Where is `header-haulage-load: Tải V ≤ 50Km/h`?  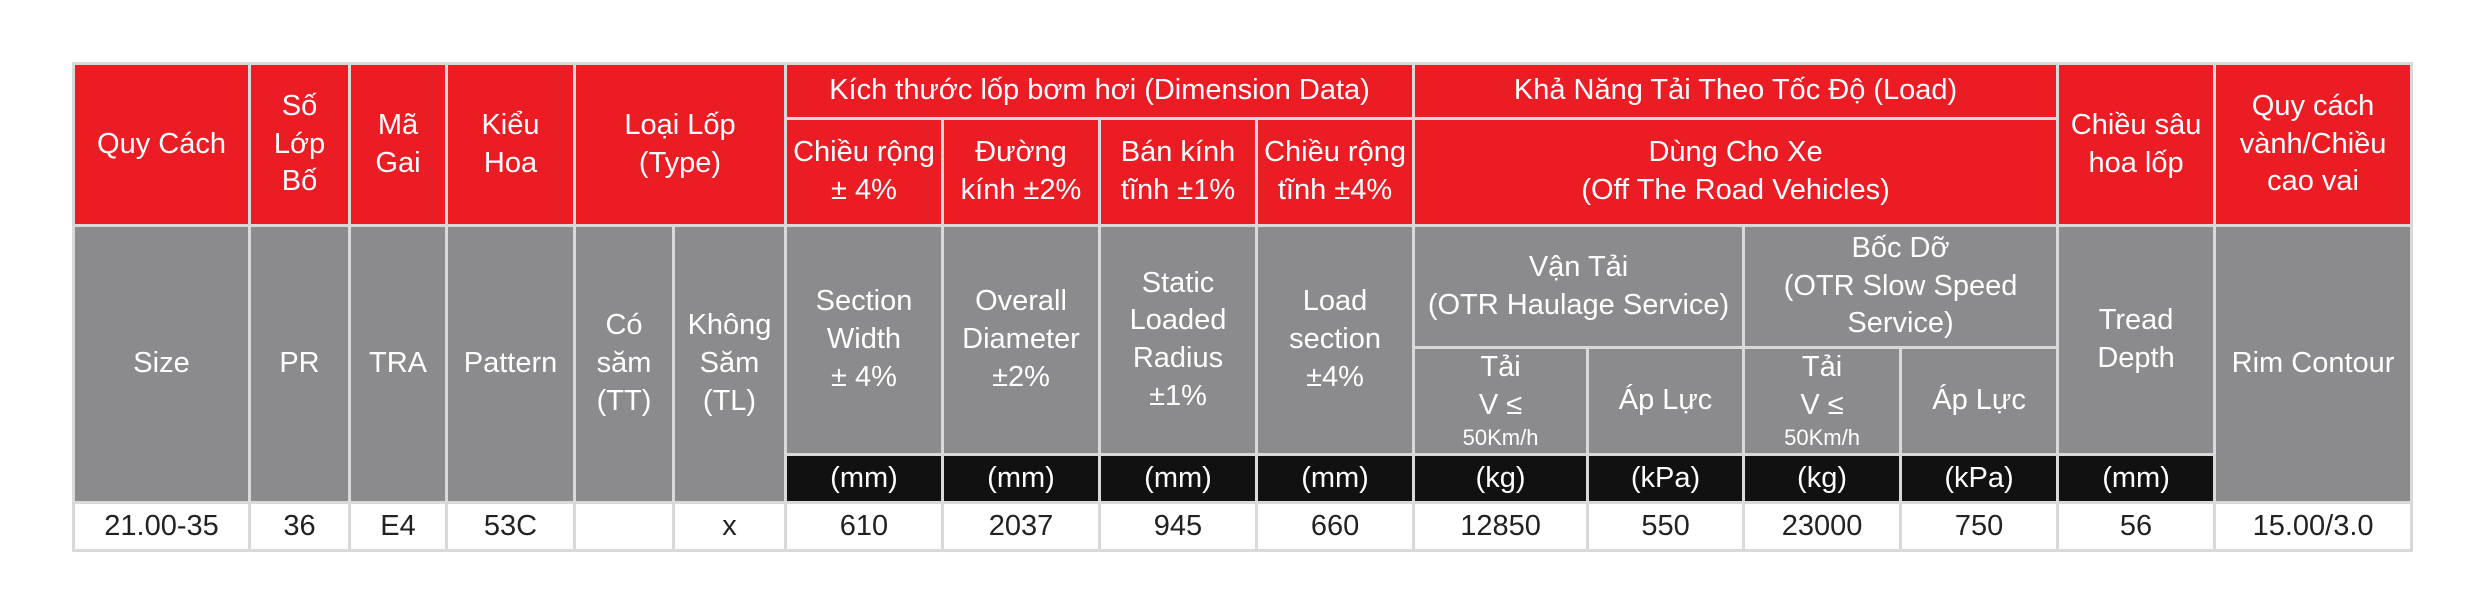
header-haulage-load: Tải V ≤ 50Km/h is located at coordinates (1501, 401).